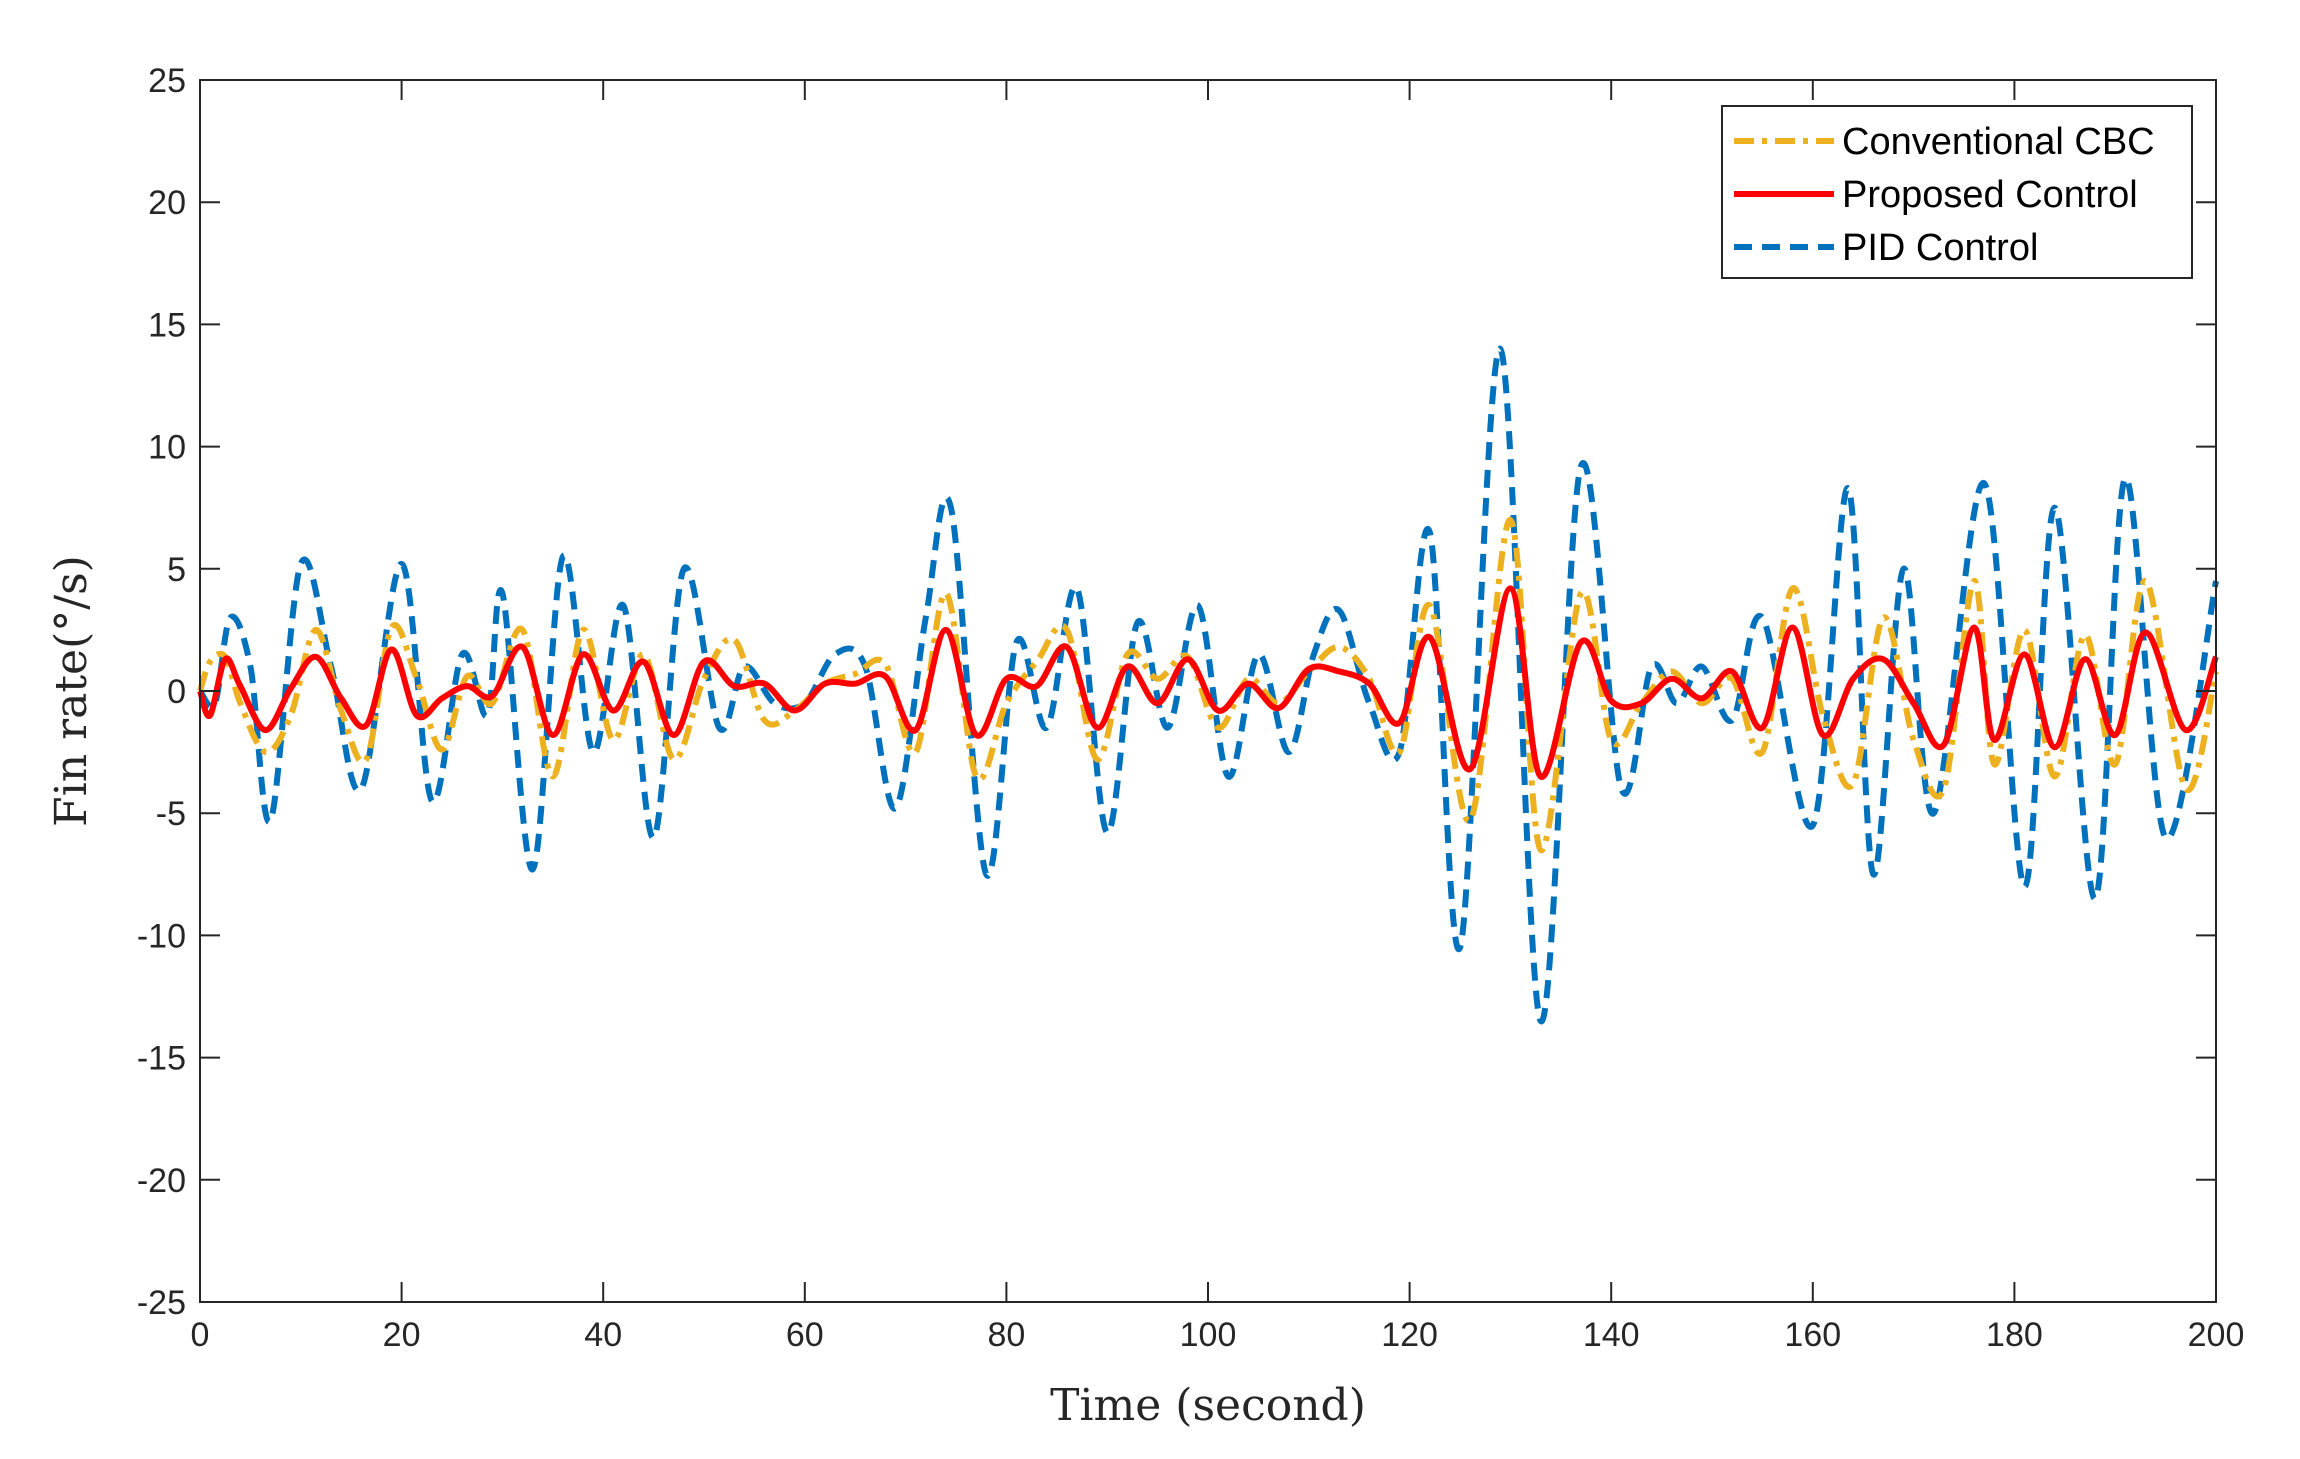 This screenshot has width=2300, height=1459. I want to click on y-tick-label: -15, so click(161, 1059).